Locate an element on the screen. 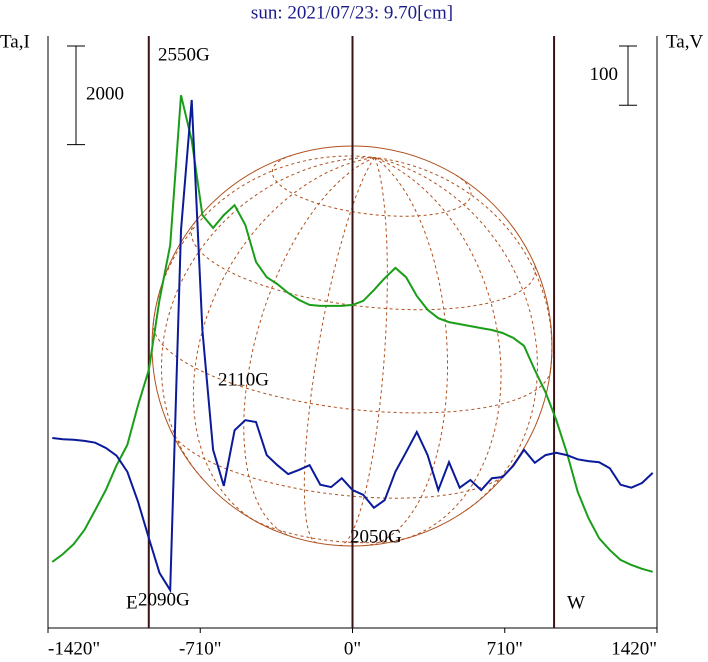 This screenshot has height=662, width=708. x-tick-label: -1420" is located at coordinates (74, 648).